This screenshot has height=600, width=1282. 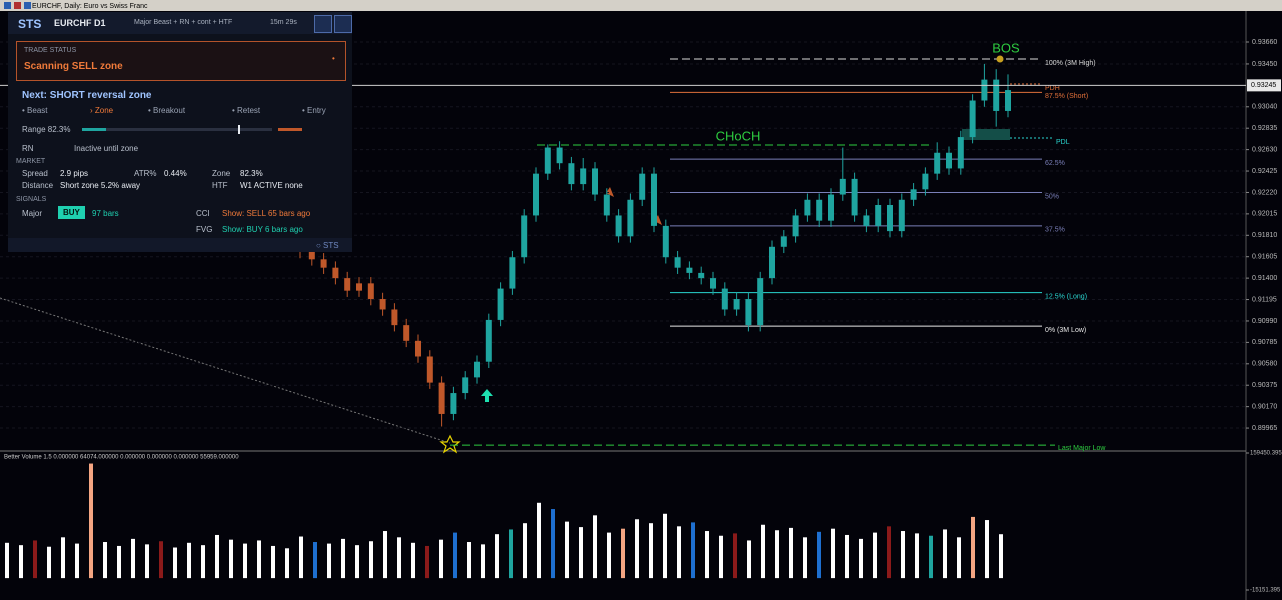 I want to click on status-box, so click(x=181, y=61).